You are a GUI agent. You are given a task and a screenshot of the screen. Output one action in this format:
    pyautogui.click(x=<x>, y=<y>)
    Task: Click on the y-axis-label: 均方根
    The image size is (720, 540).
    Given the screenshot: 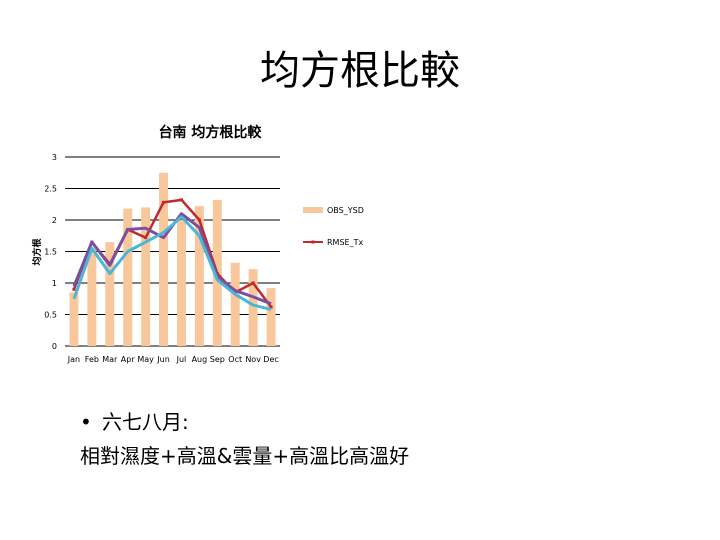 What is the action you would take?
    pyautogui.click(x=37, y=252)
    